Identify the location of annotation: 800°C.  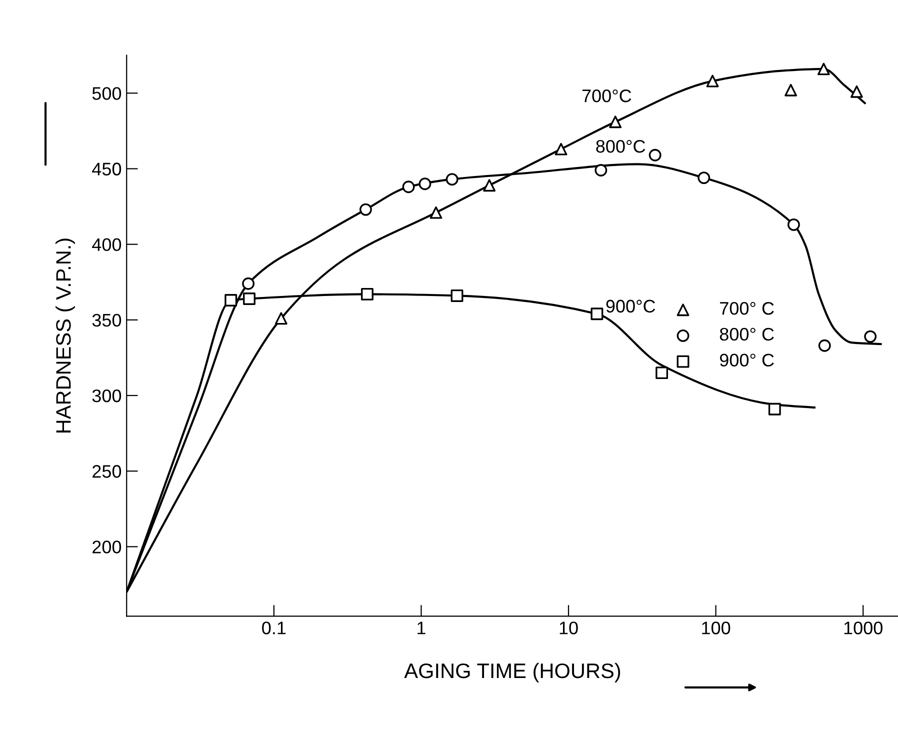
(621, 146).